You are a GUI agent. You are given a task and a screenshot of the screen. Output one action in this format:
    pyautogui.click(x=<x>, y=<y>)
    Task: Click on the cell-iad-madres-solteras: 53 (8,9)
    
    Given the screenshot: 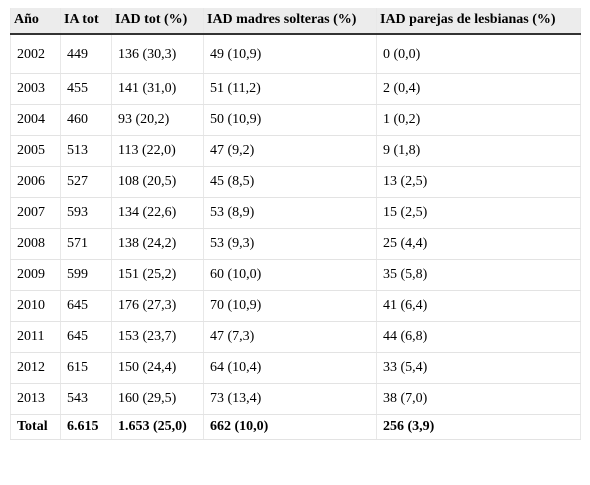 What is the action you would take?
    pyautogui.click(x=290, y=213)
    